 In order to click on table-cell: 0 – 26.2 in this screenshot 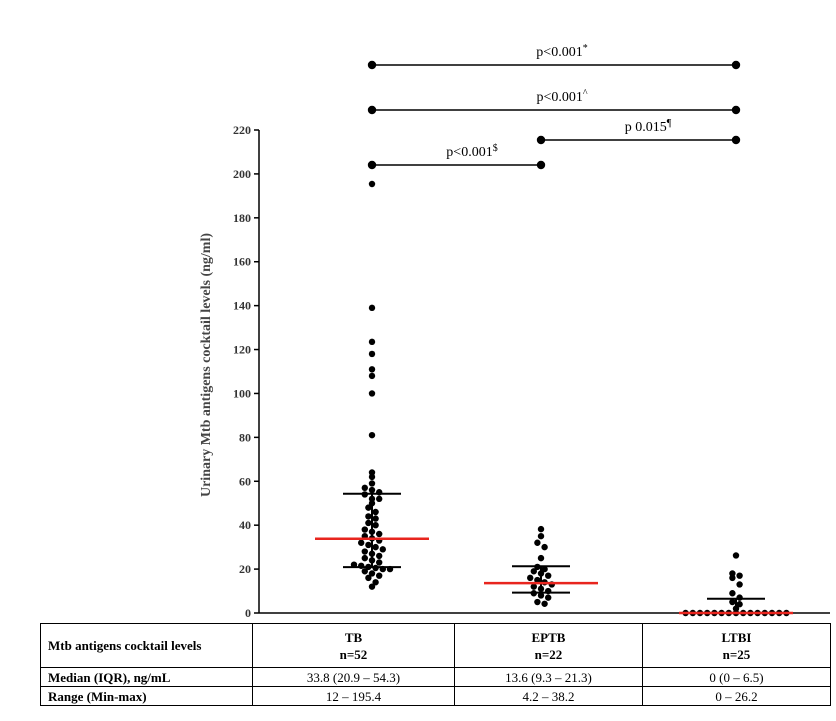, I will do `click(736, 696)`.